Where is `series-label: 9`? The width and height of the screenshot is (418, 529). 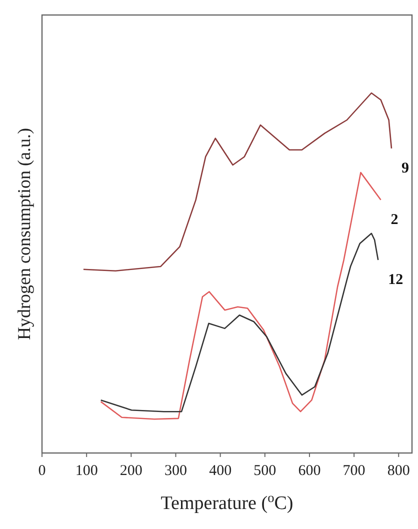
series-label: 9 is located at coordinates (405, 168).